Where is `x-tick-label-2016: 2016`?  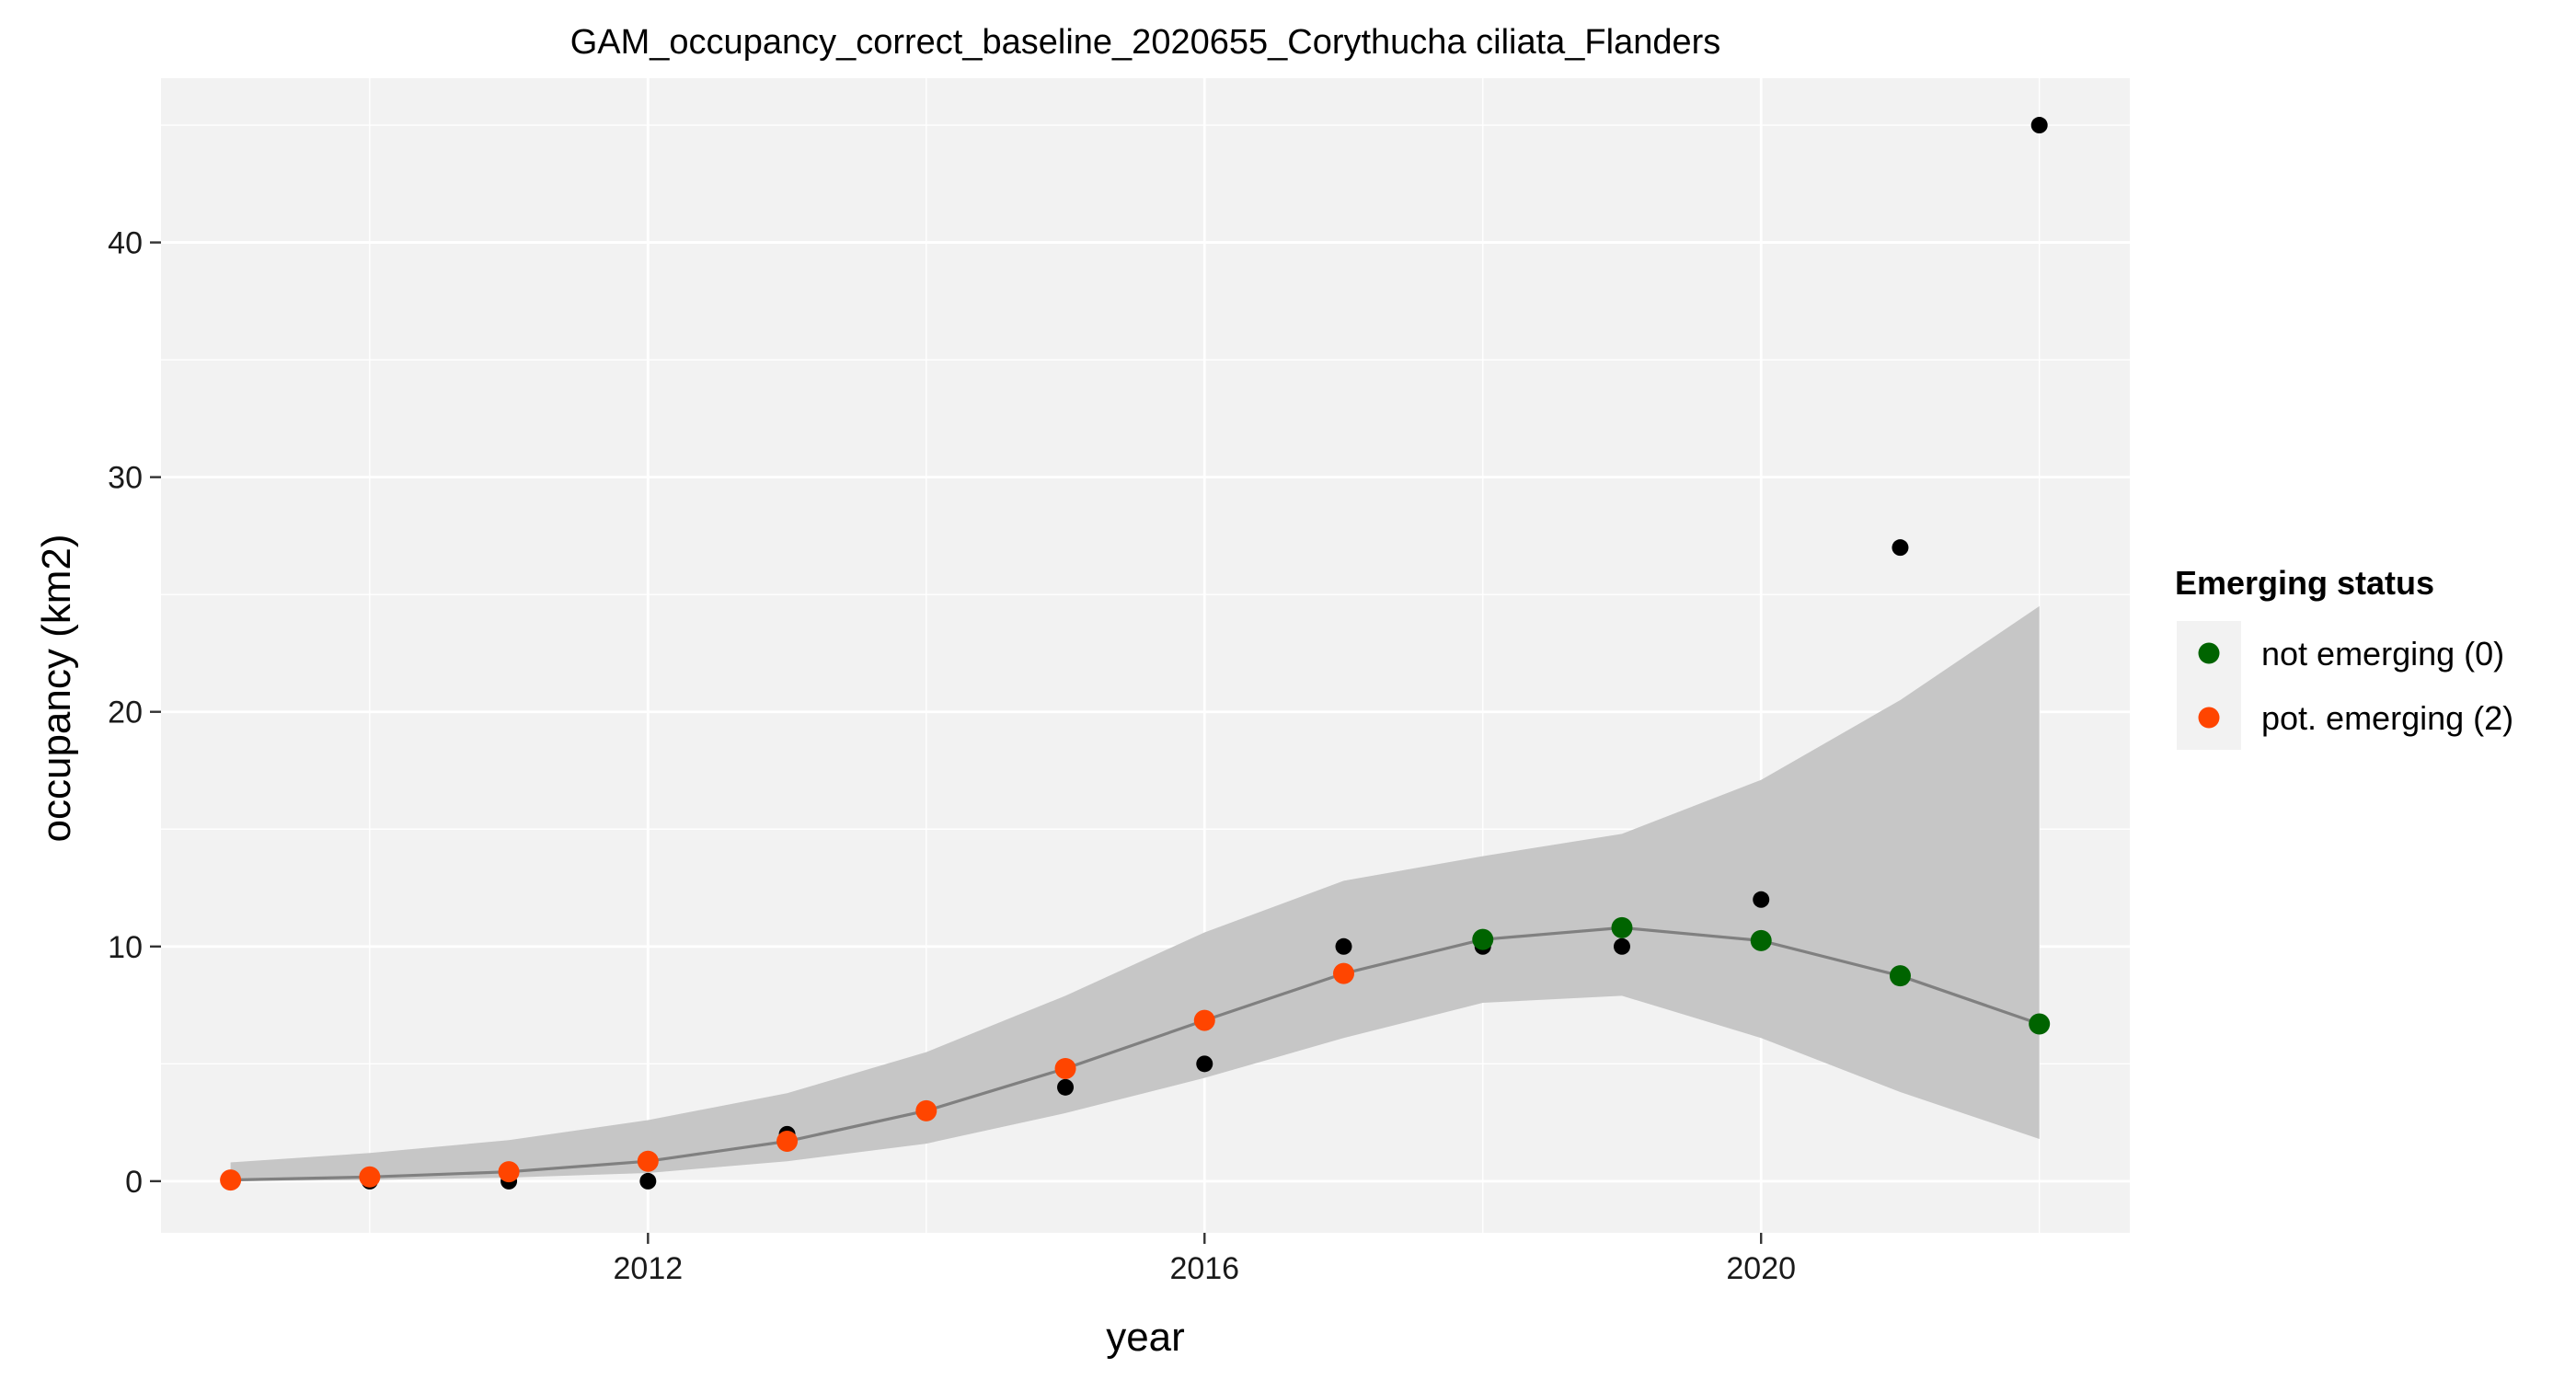 x-tick-label-2016: 2016 is located at coordinates (1204, 1268).